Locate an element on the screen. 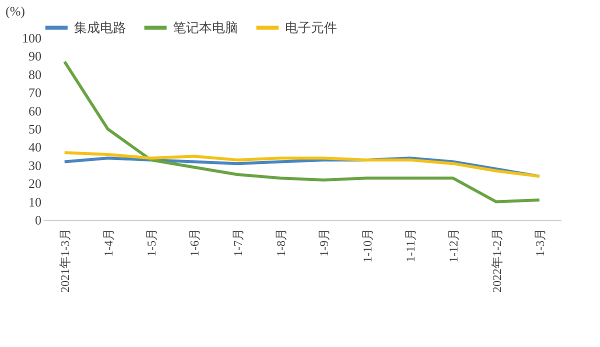 The image size is (600, 347). y-tick-label: 10 is located at coordinates (35, 202).